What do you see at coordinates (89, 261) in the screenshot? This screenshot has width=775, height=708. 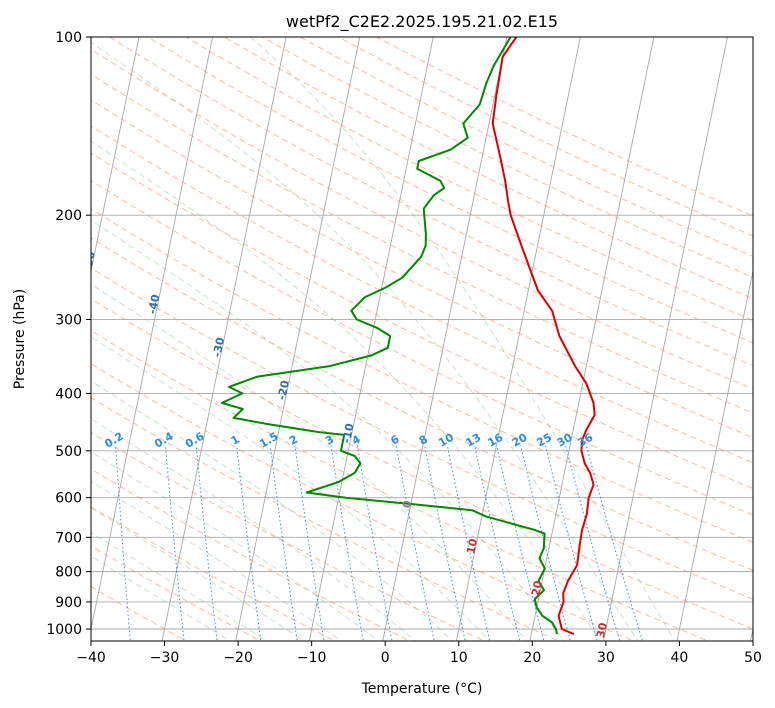 I see `isotherm-label: -50` at bounding box center [89, 261].